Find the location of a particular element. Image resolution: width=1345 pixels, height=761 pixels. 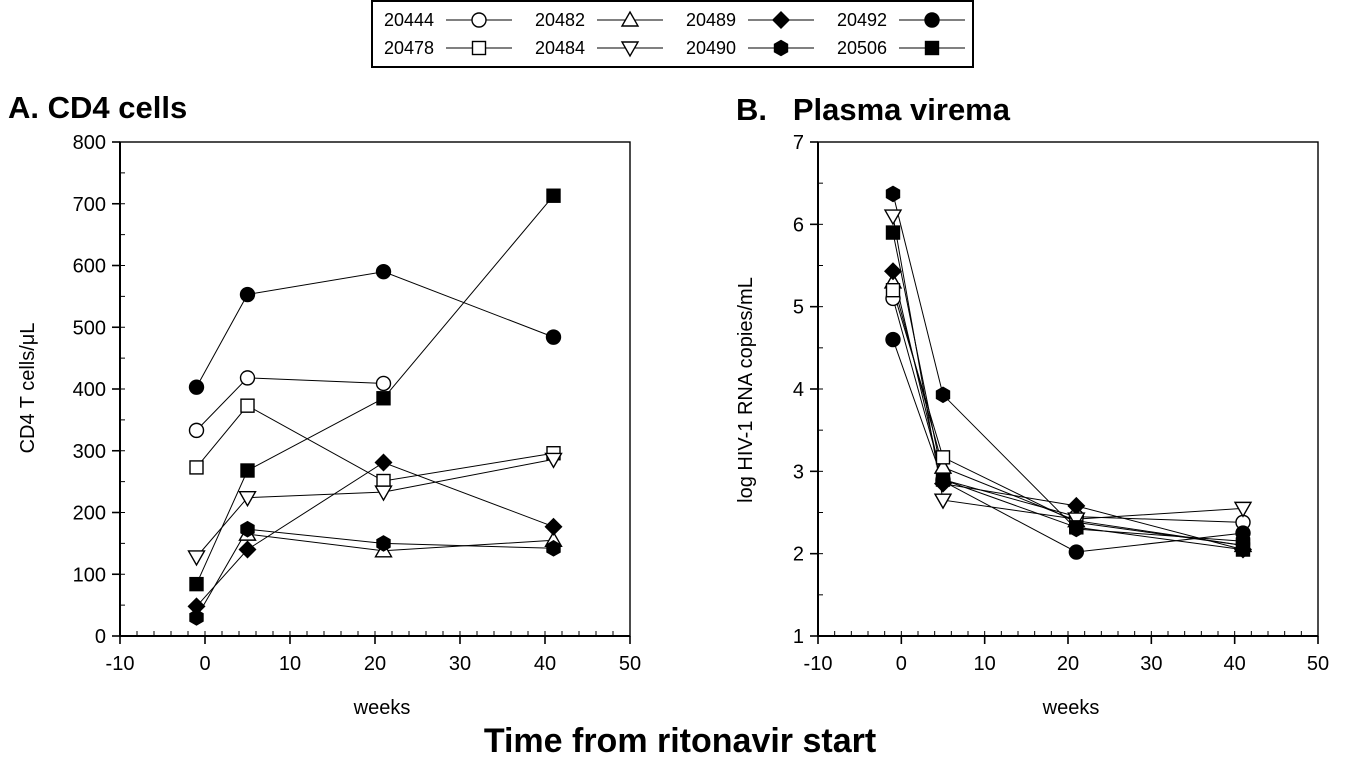

panel-b-y-tick-label: 7 is located at coordinates (798, 143).